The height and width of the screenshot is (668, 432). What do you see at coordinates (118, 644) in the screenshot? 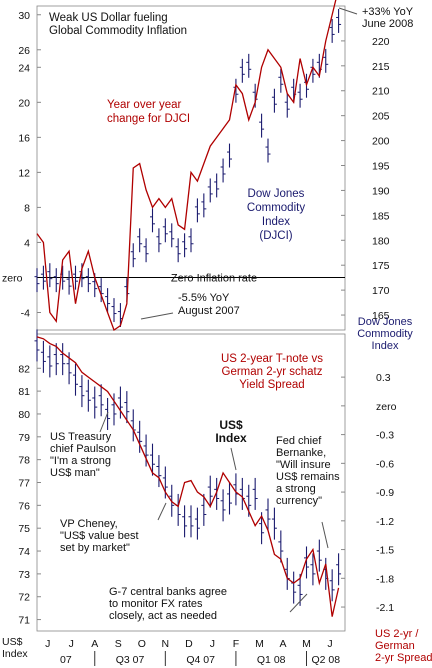
I see `x-month-label: S` at bounding box center [118, 644].